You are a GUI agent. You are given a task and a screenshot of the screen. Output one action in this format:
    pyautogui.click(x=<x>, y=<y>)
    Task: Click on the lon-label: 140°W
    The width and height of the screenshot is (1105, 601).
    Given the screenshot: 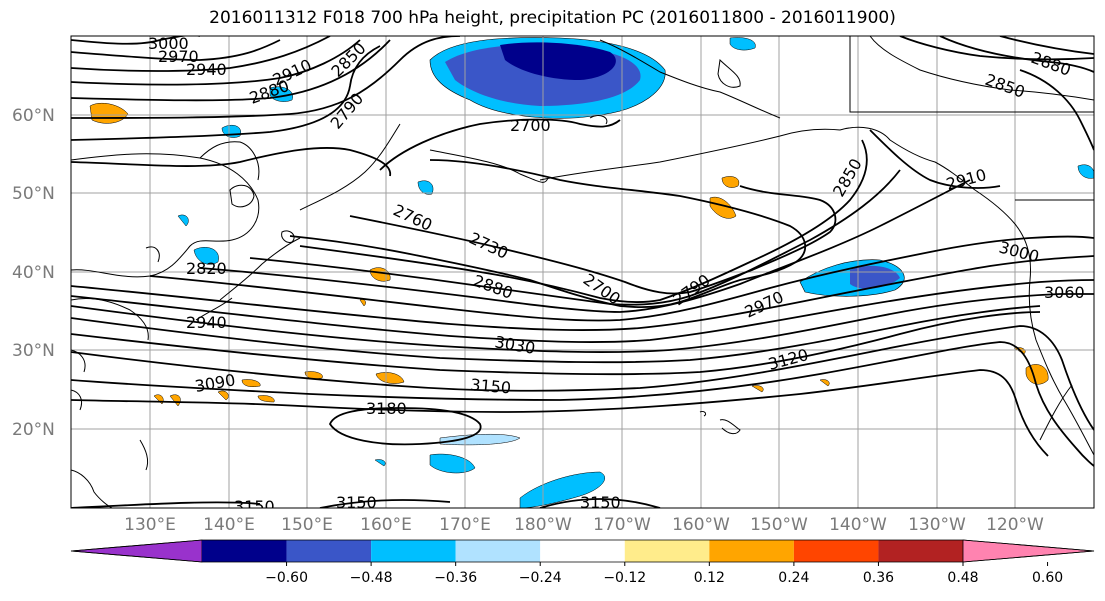 What is the action you would take?
    pyautogui.click(x=858, y=525)
    